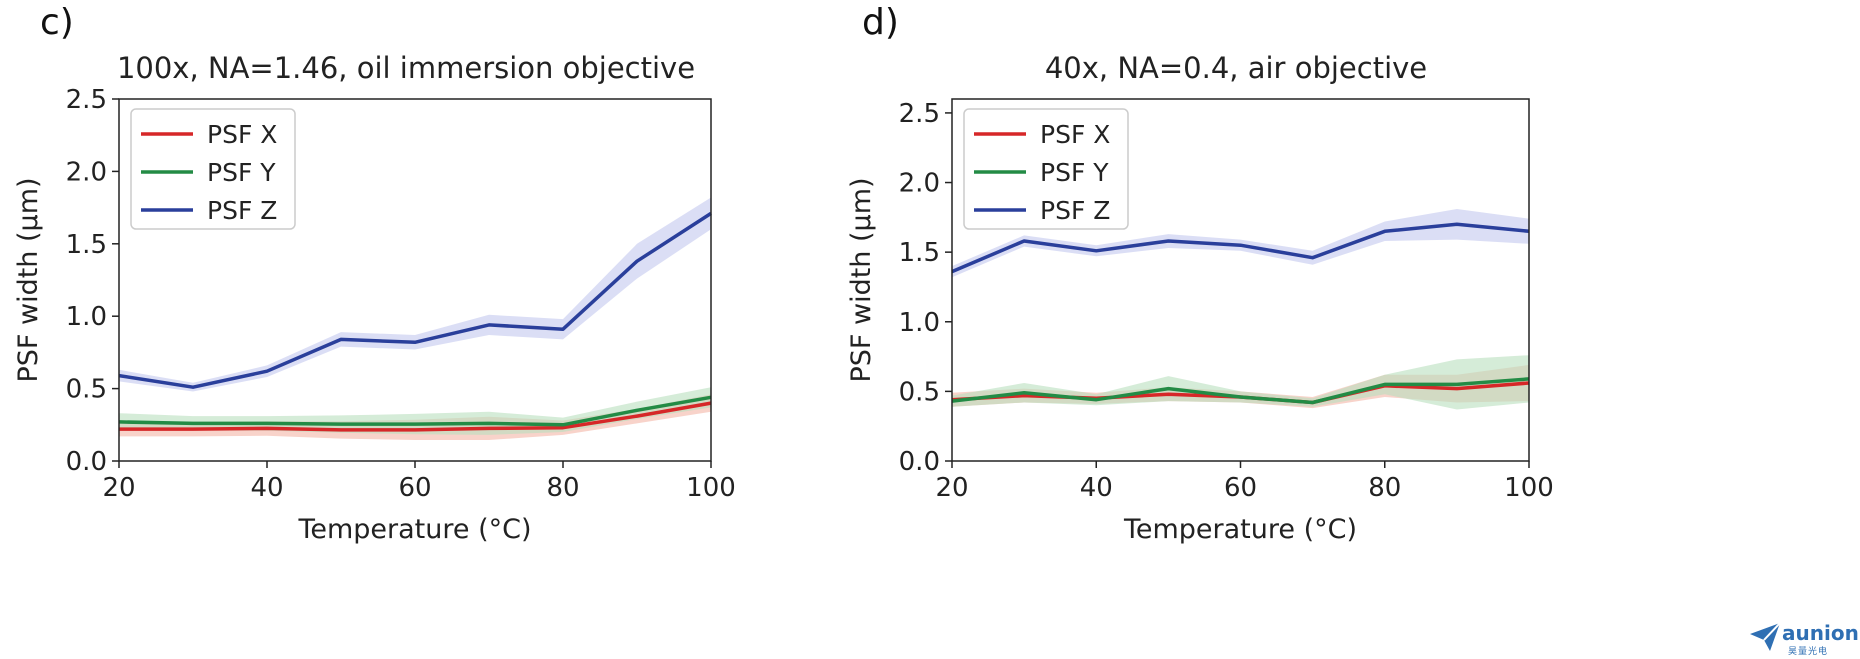 This screenshot has height=659, width=1860. I want to click on paper-plane-icon, so click(1765, 636).